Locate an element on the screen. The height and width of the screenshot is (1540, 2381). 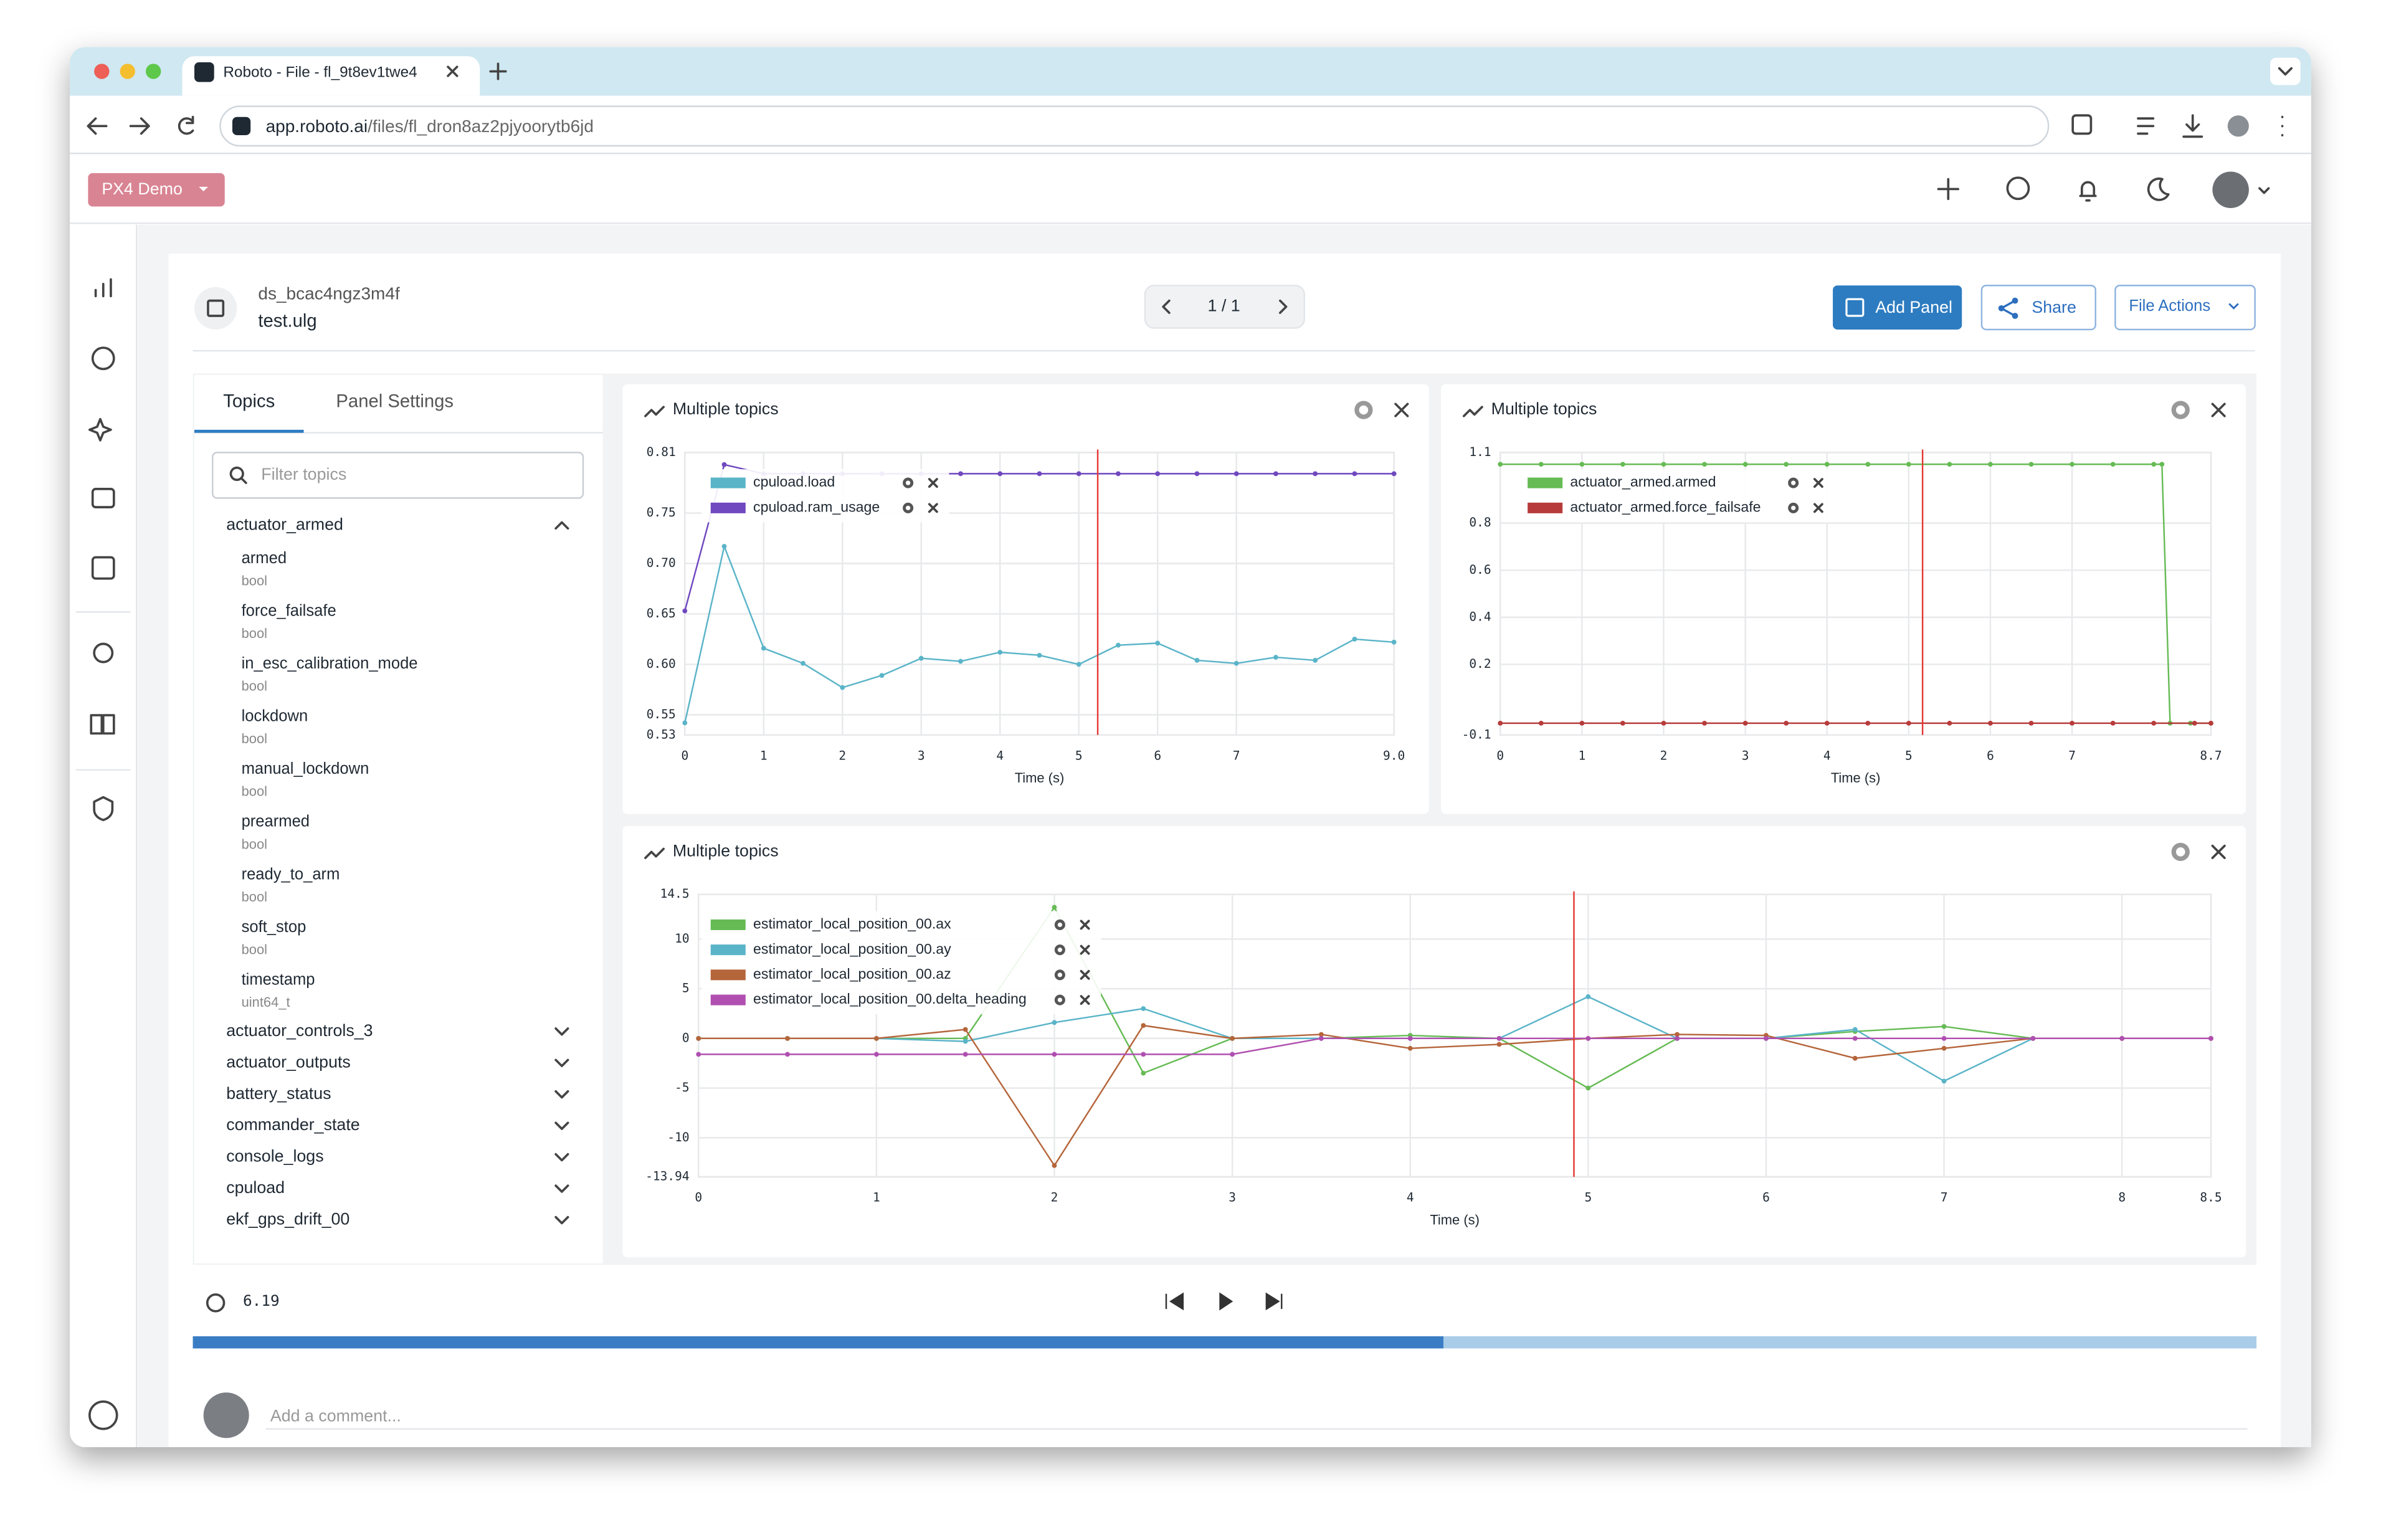
panel-title: Multiple topics is located at coordinates (1544, 408).